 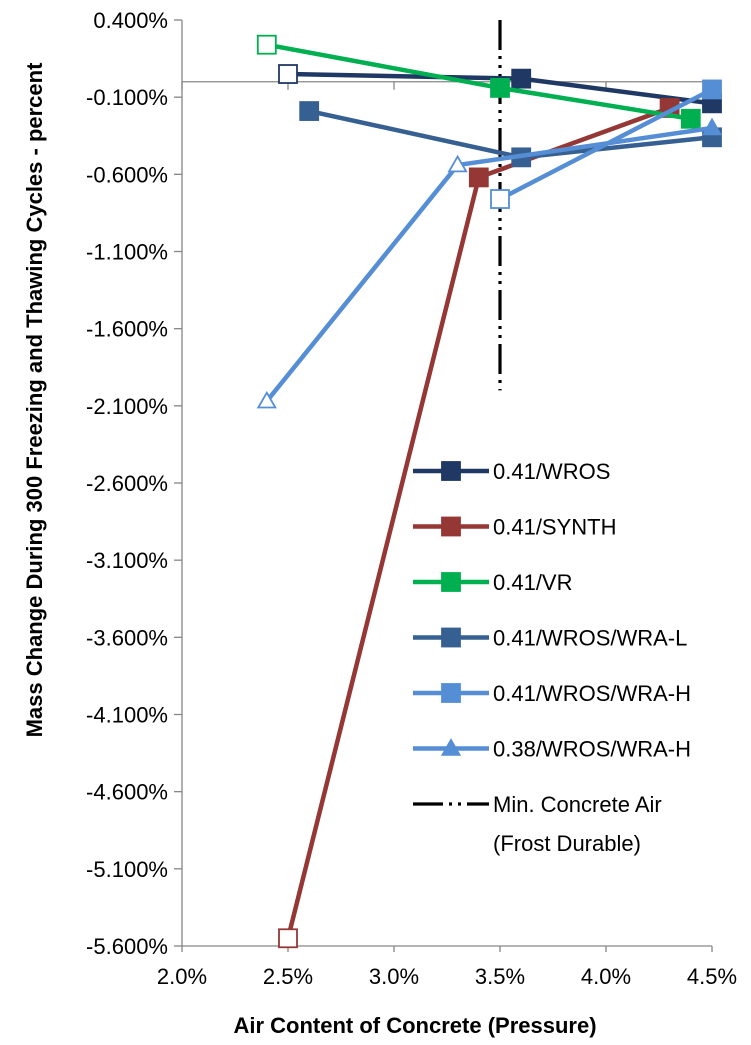 What do you see at coordinates (712, 976) in the screenshot?
I see `x-tick-label: 4.5%` at bounding box center [712, 976].